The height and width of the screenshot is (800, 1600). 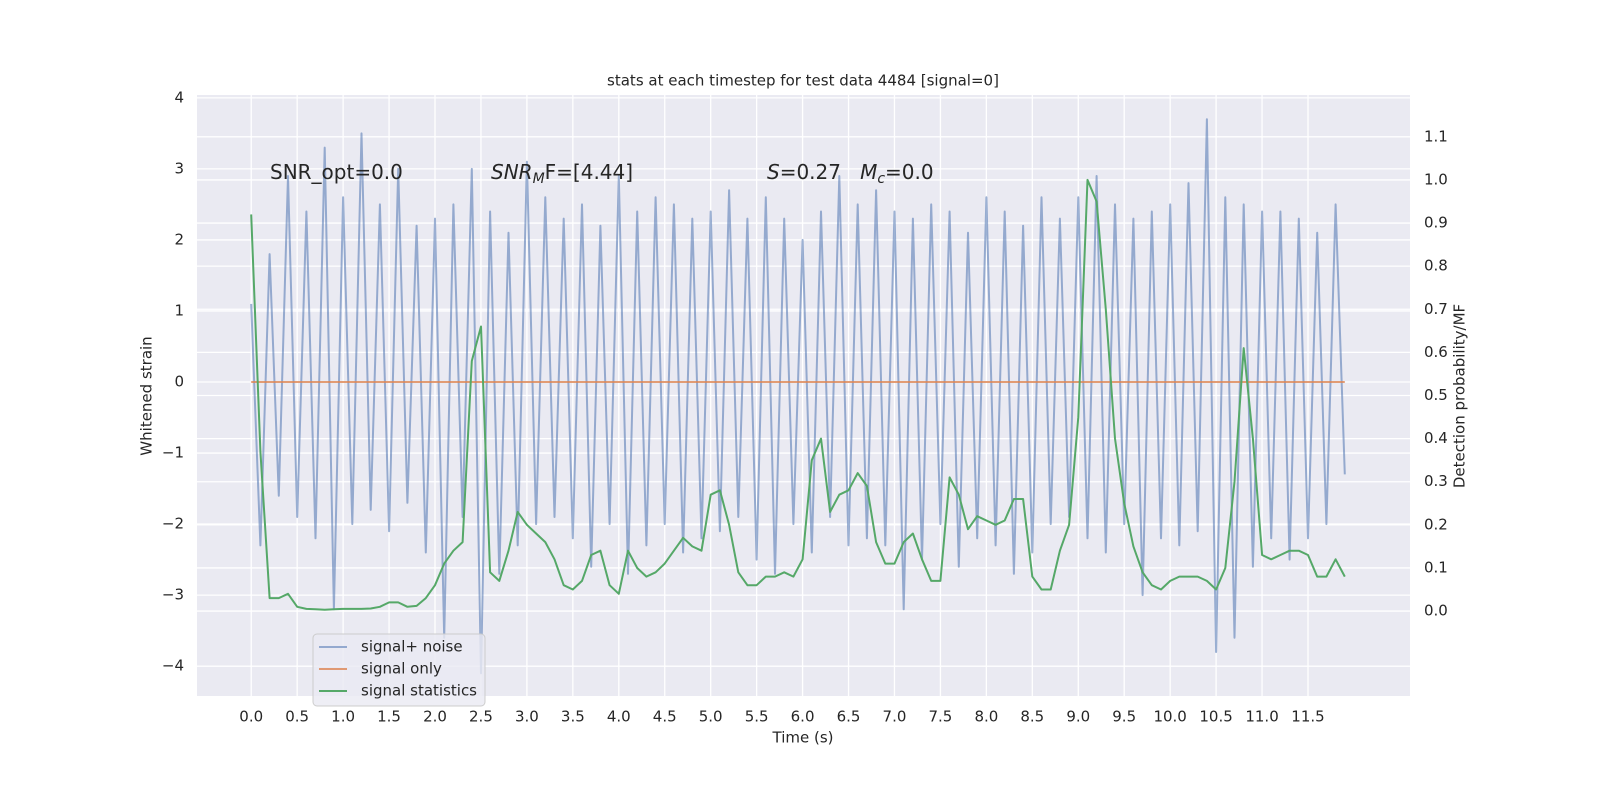 I want to click on annotation-part: SNR_opt=0.0, so click(x=336, y=172).